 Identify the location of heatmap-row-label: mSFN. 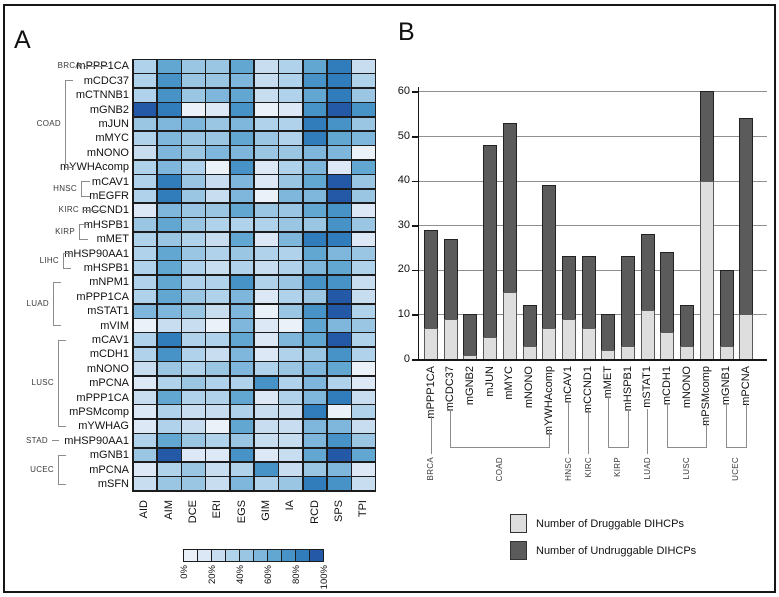
(113, 484).